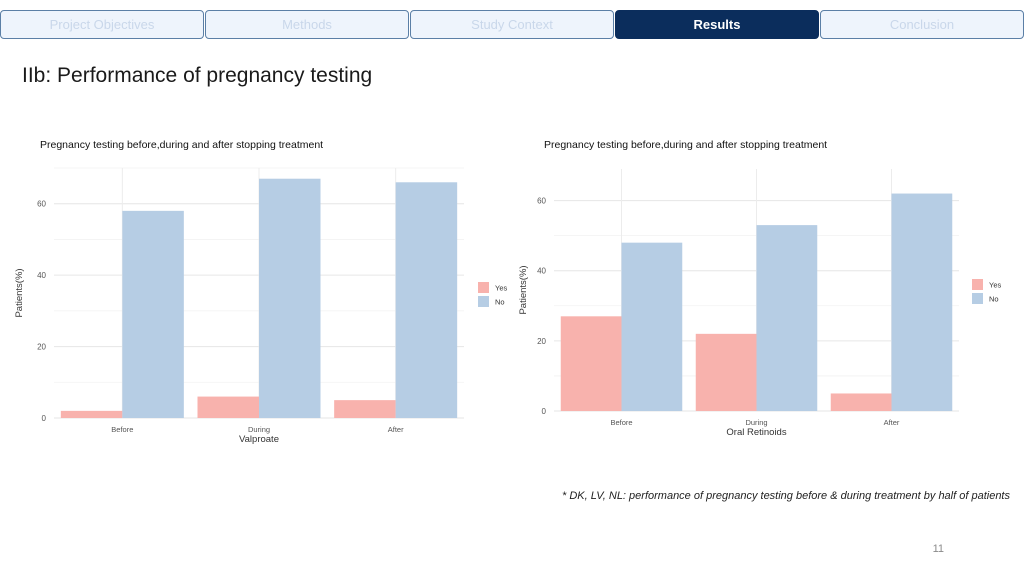  Describe the element at coordinates (197, 75) in the screenshot. I see `page-title: IIb: Performance of pregnancy testing` at that location.